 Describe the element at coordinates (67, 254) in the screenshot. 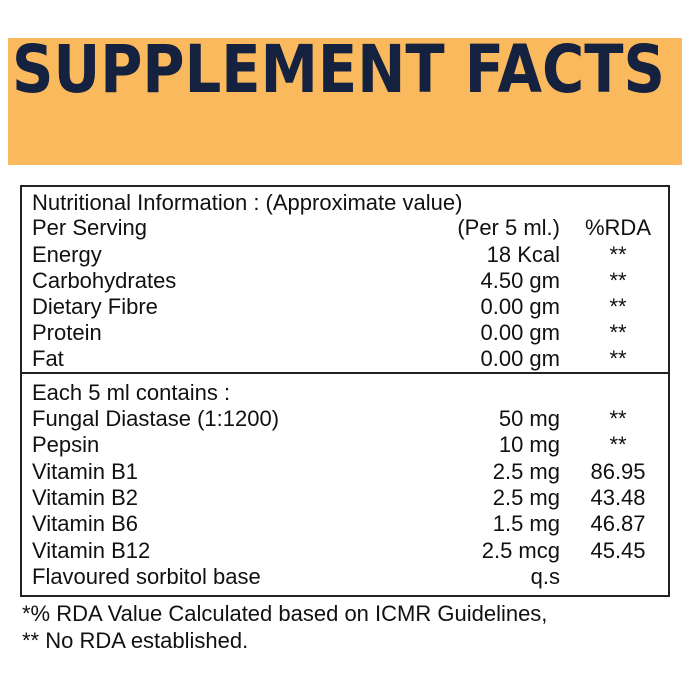

I see `row-label: Energy` at that location.